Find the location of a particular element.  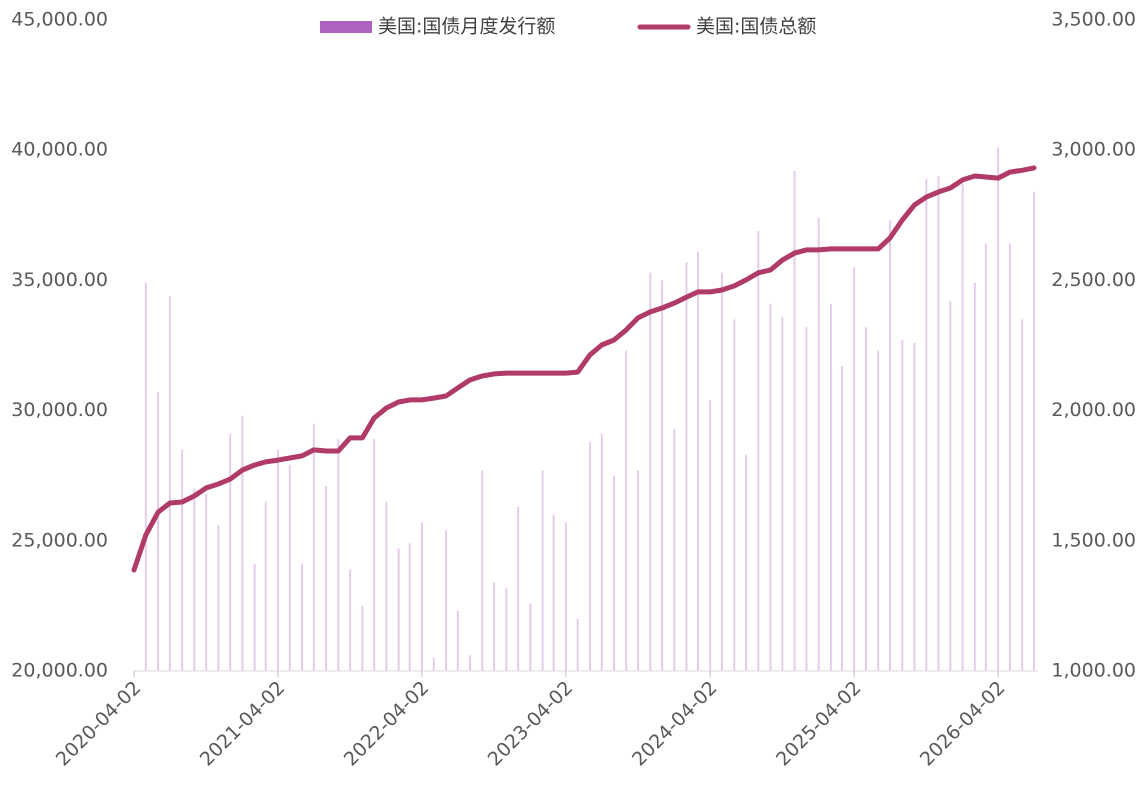

y-tick-label: 40,000.00 is located at coordinates (59, 150).